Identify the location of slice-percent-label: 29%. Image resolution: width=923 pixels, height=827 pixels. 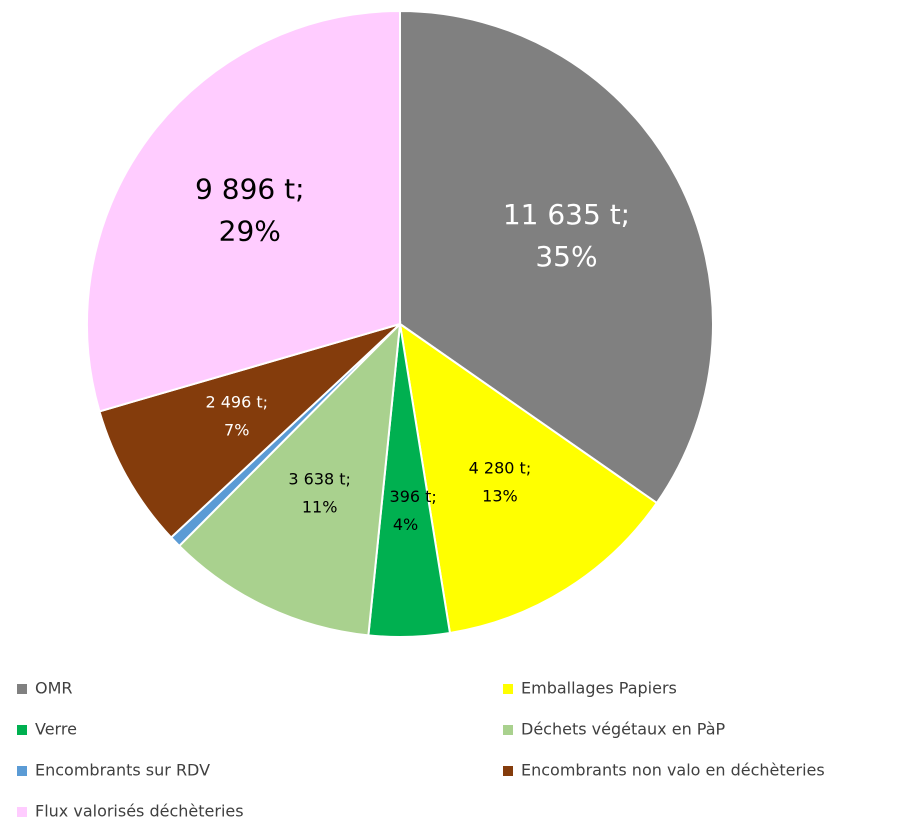
(250, 230).